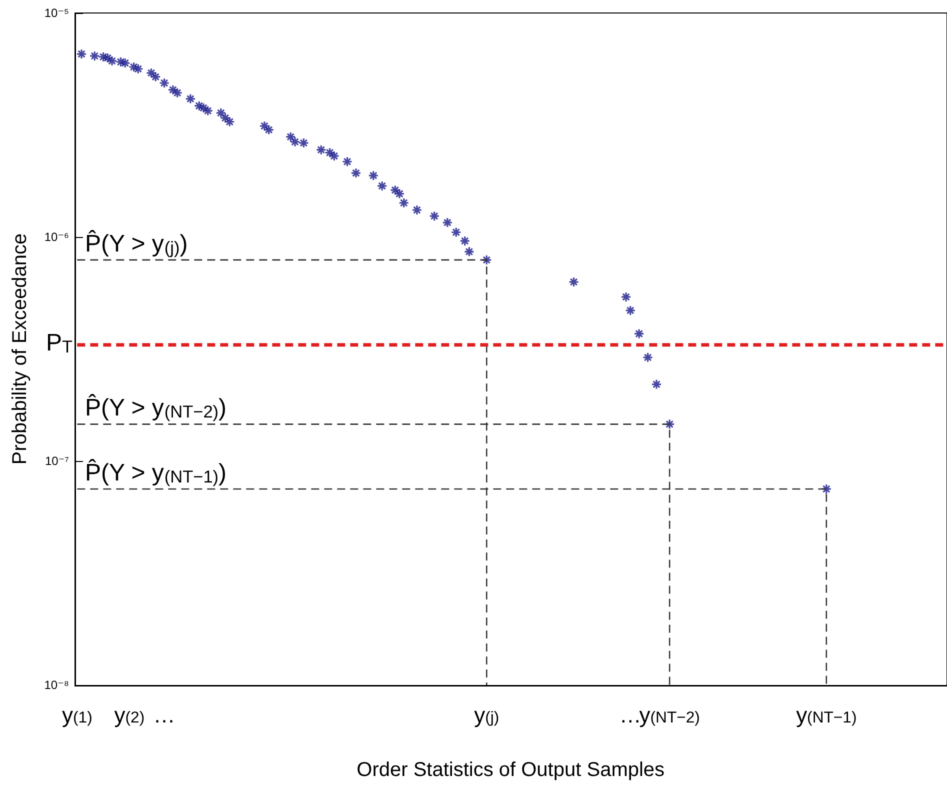 The width and height of the screenshot is (947, 785). What do you see at coordinates (129, 715) in the screenshot?
I see `x-tick-label: y(2)` at bounding box center [129, 715].